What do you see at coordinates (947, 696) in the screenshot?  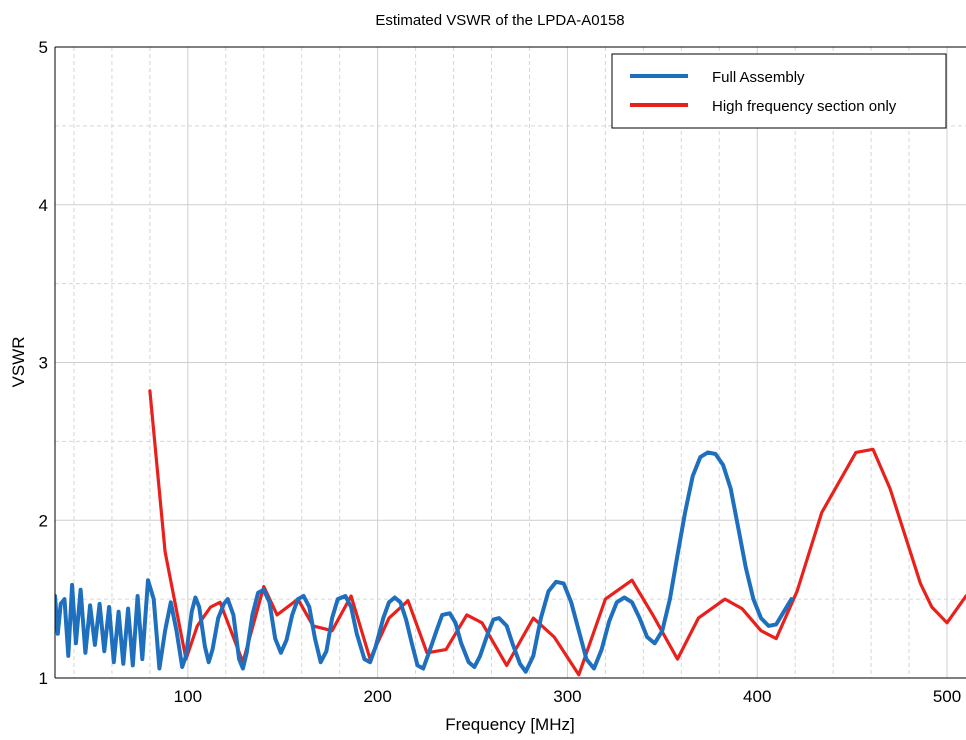 I see `x-tick-label: 500` at bounding box center [947, 696].